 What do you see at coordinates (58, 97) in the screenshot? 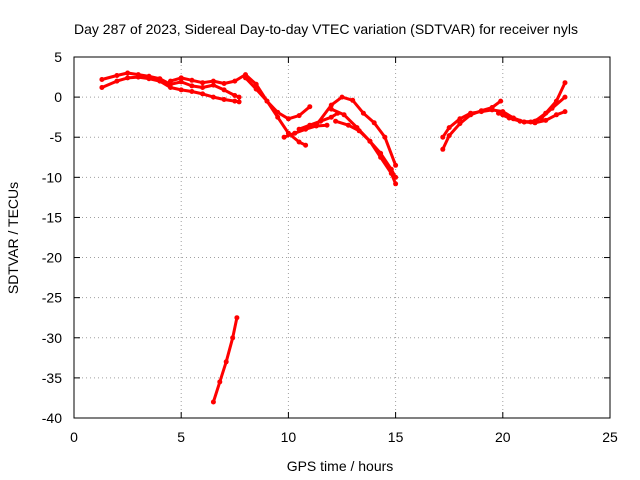
I see `y-tick-label: 0` at bounding box center [58, 97].